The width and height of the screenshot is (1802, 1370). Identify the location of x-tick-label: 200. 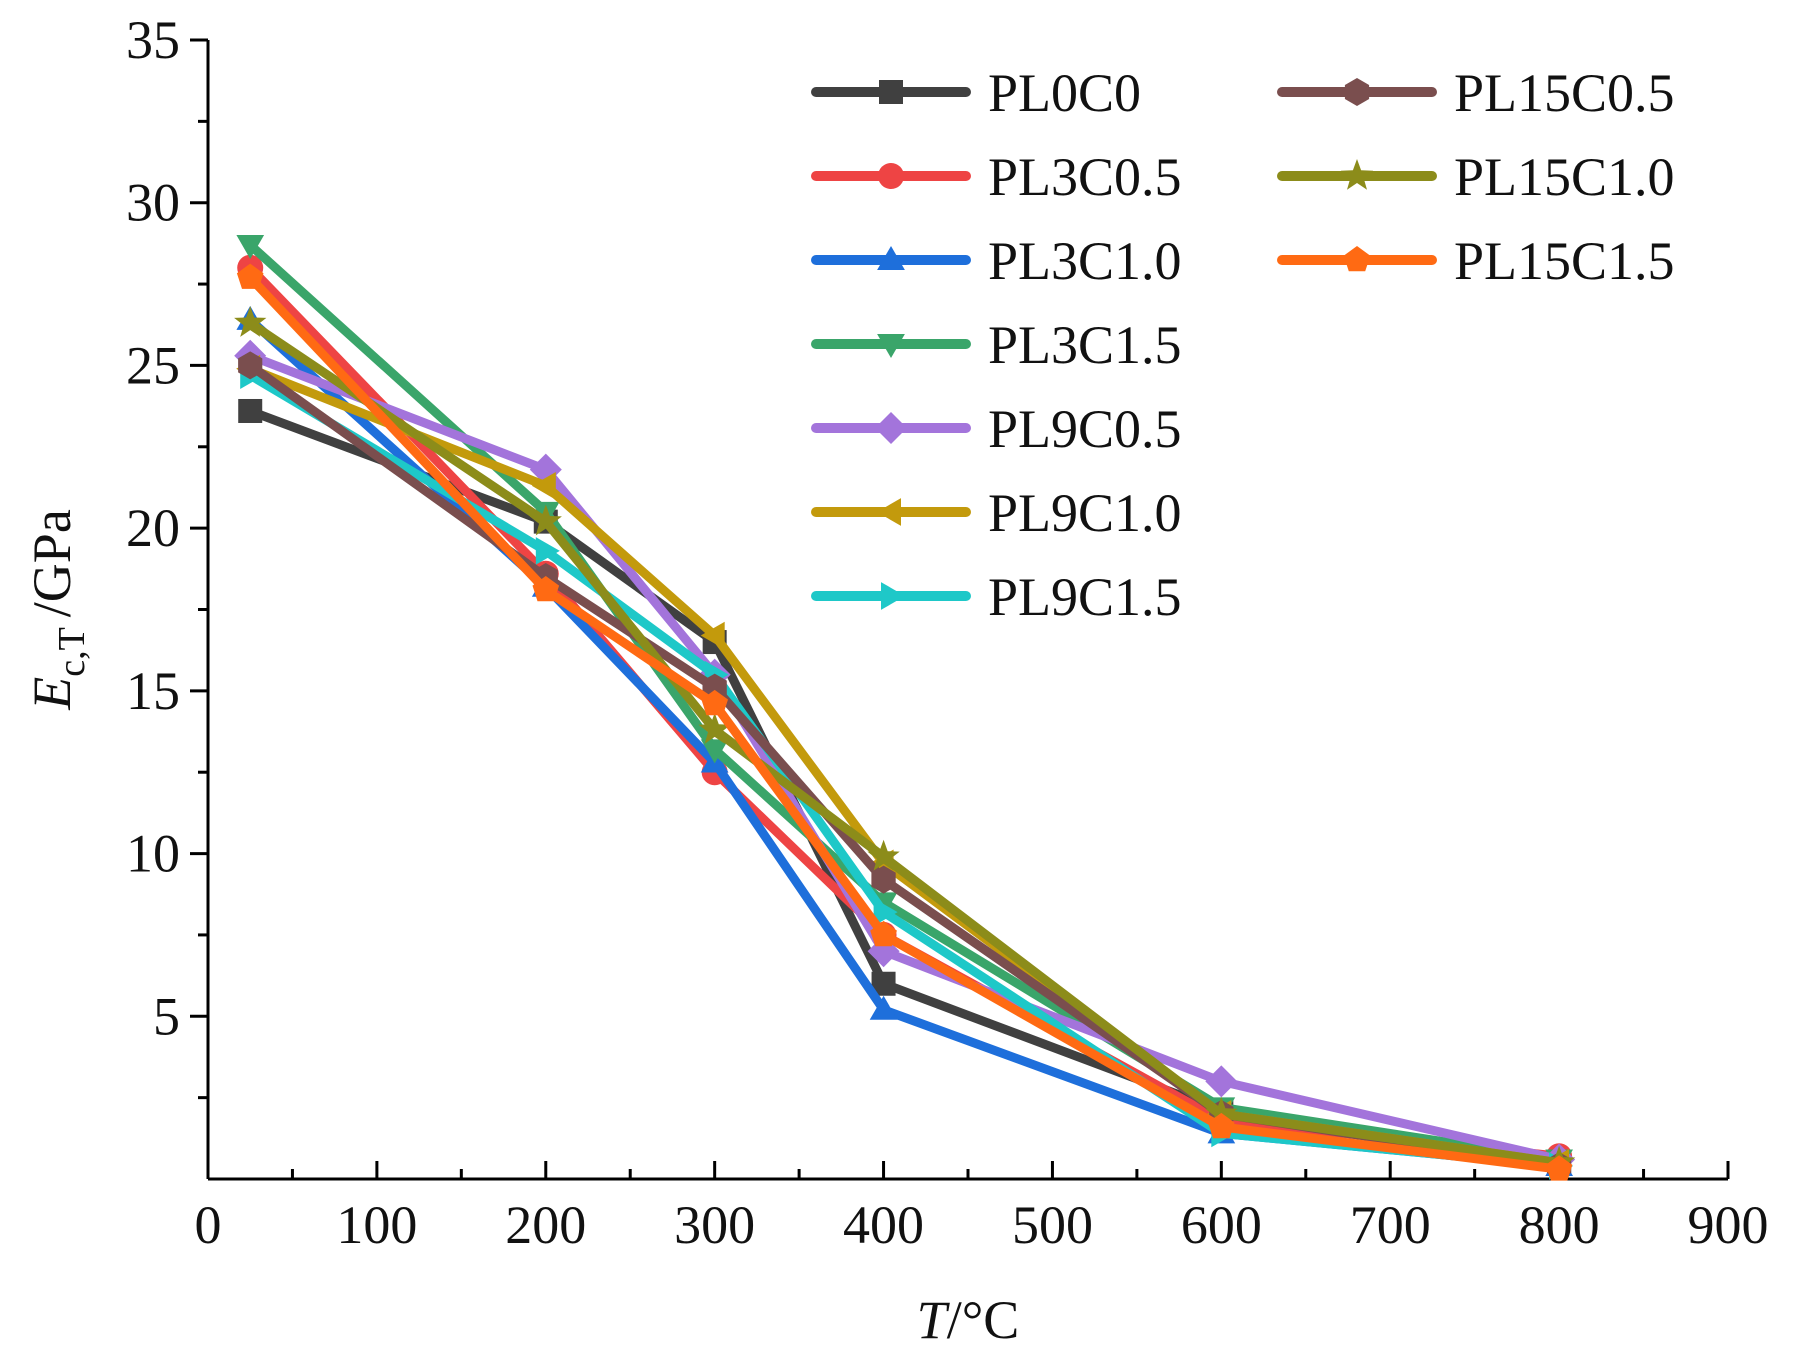
(545, 1225).